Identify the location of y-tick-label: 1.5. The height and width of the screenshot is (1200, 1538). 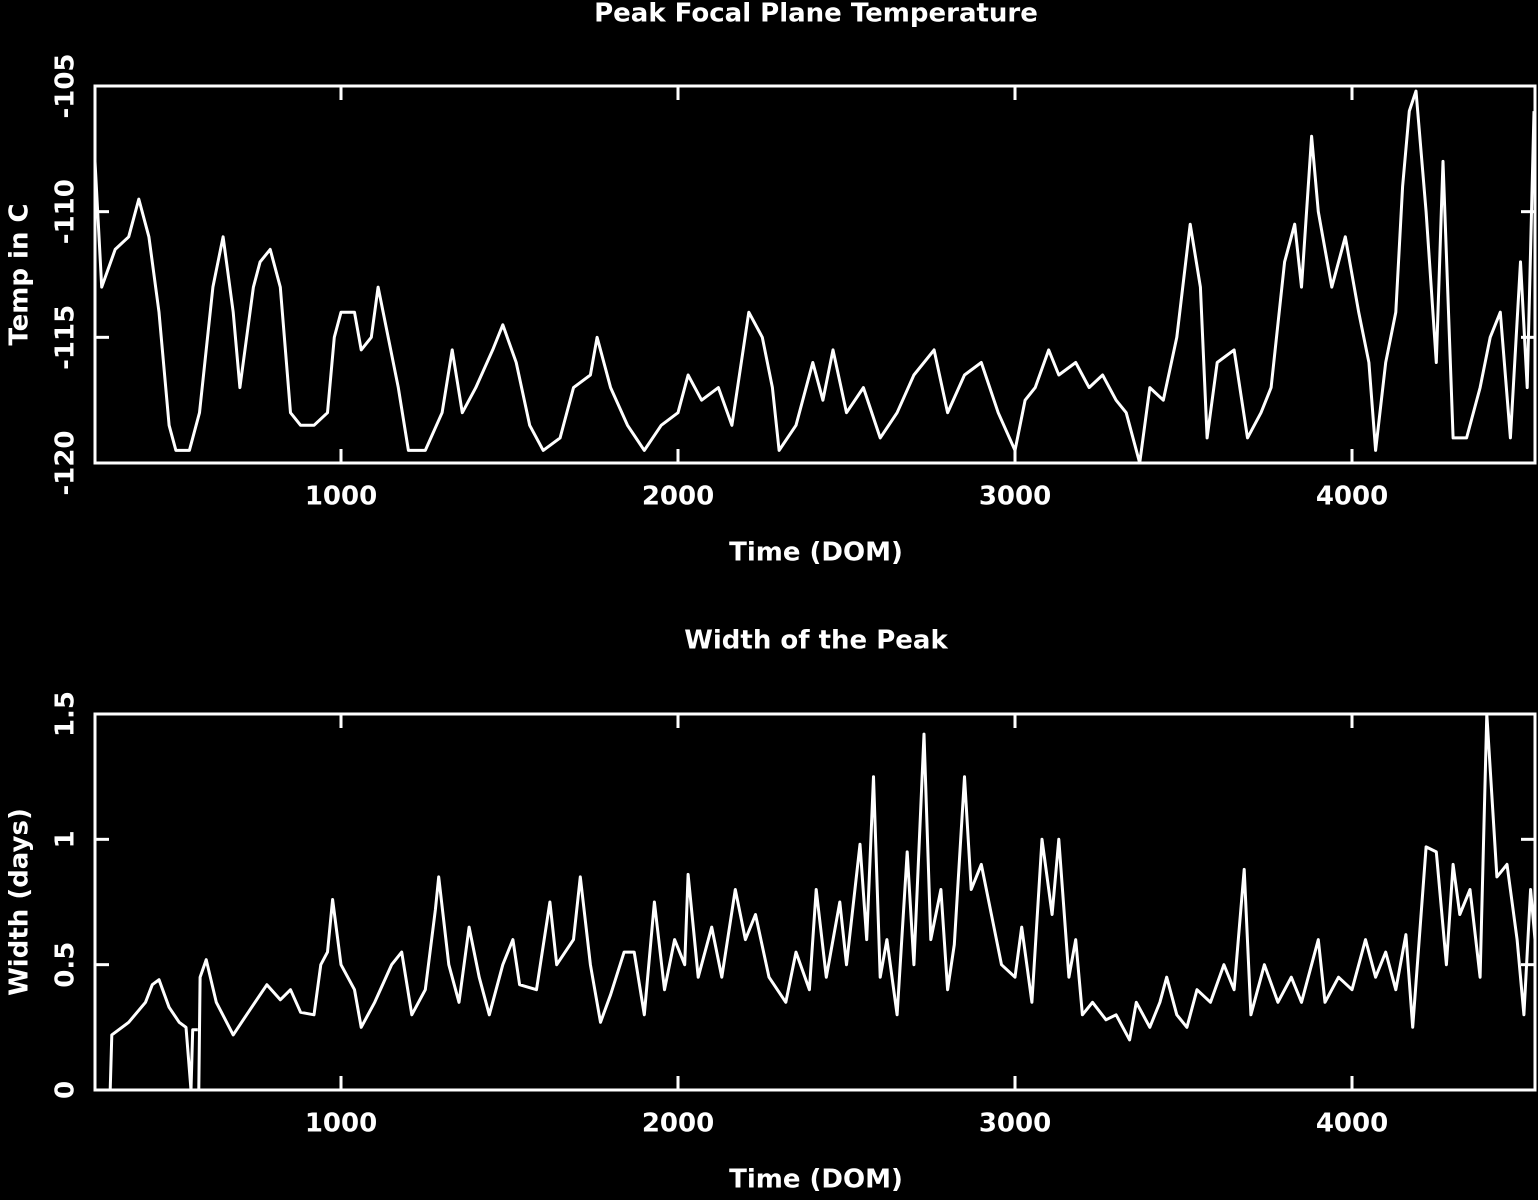
(66, 714).